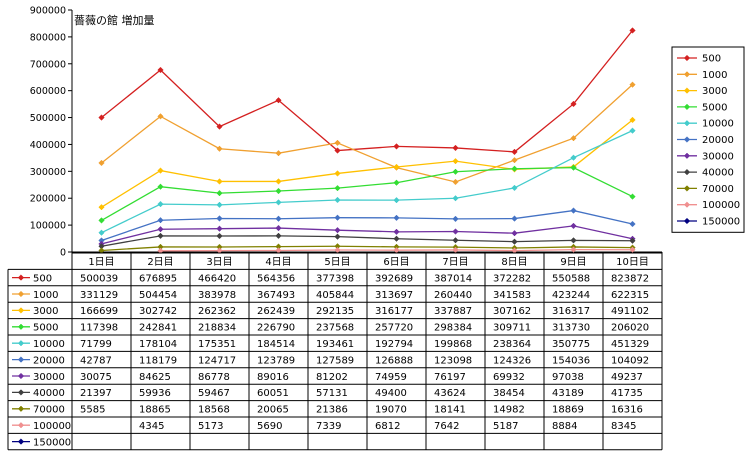 Image resolution: width=750 pixels, height=465 pixels. Describe the element at coordinates (278, 262) in the screenshot. I see `category-label: 4日目` at that location.